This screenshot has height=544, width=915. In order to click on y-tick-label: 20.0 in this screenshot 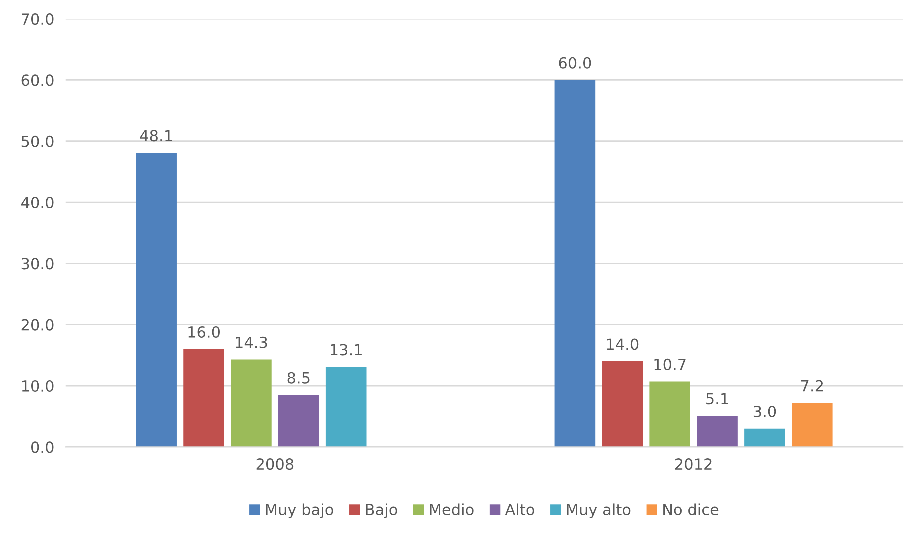, I will do `click(38, 325)`.